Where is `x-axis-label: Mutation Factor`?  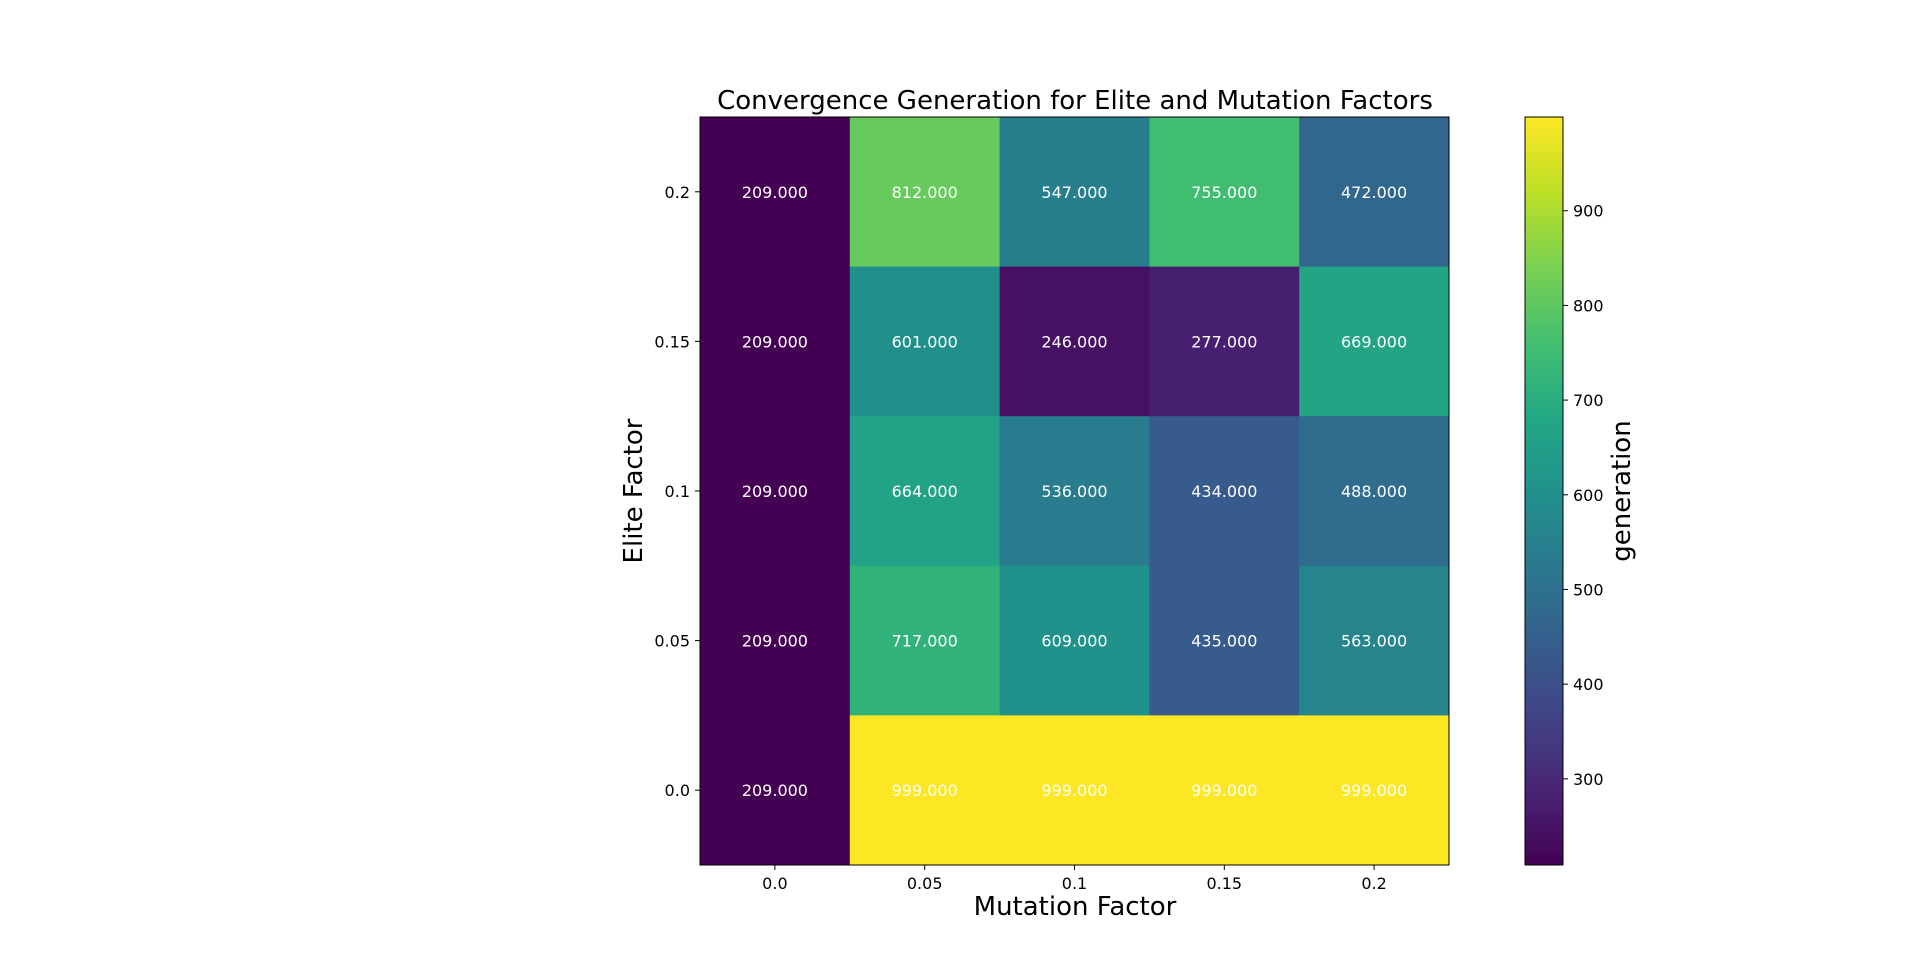
x-axis-label: Mutation Factor is located at coordinates (1075, 907).